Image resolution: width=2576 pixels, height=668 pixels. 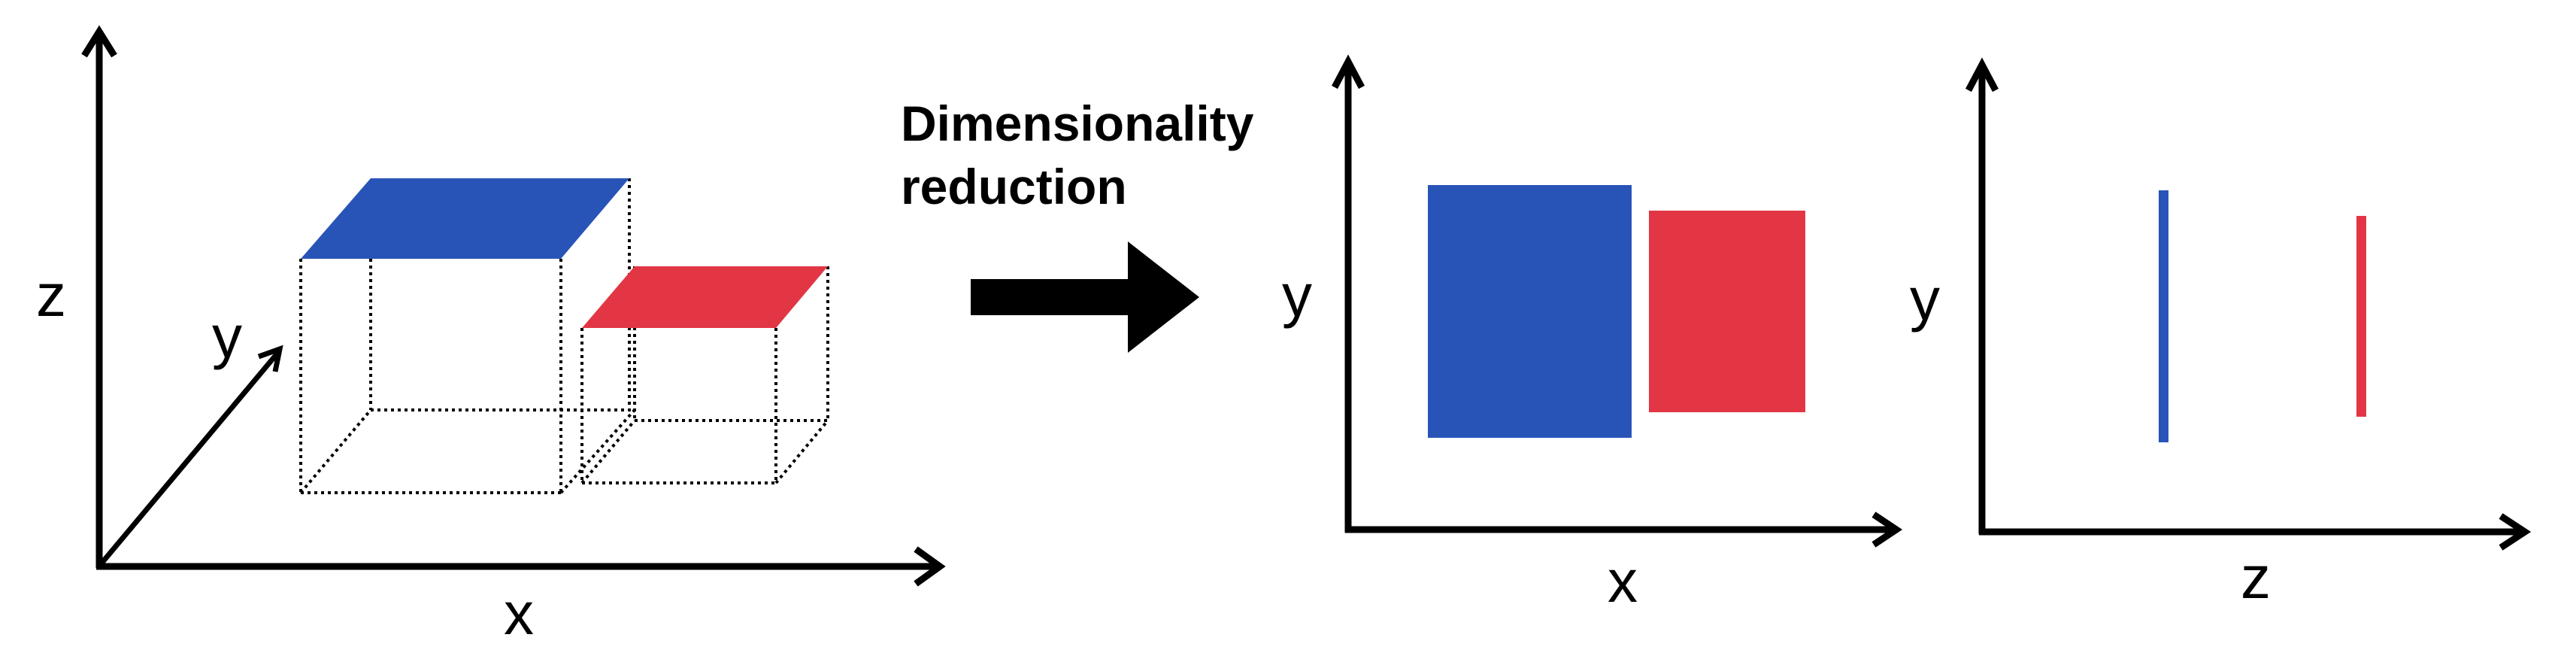 What do you see at coordinates (705, 297) in the screenshot?
I see `red-top-face` at bounding box center [705, 297].